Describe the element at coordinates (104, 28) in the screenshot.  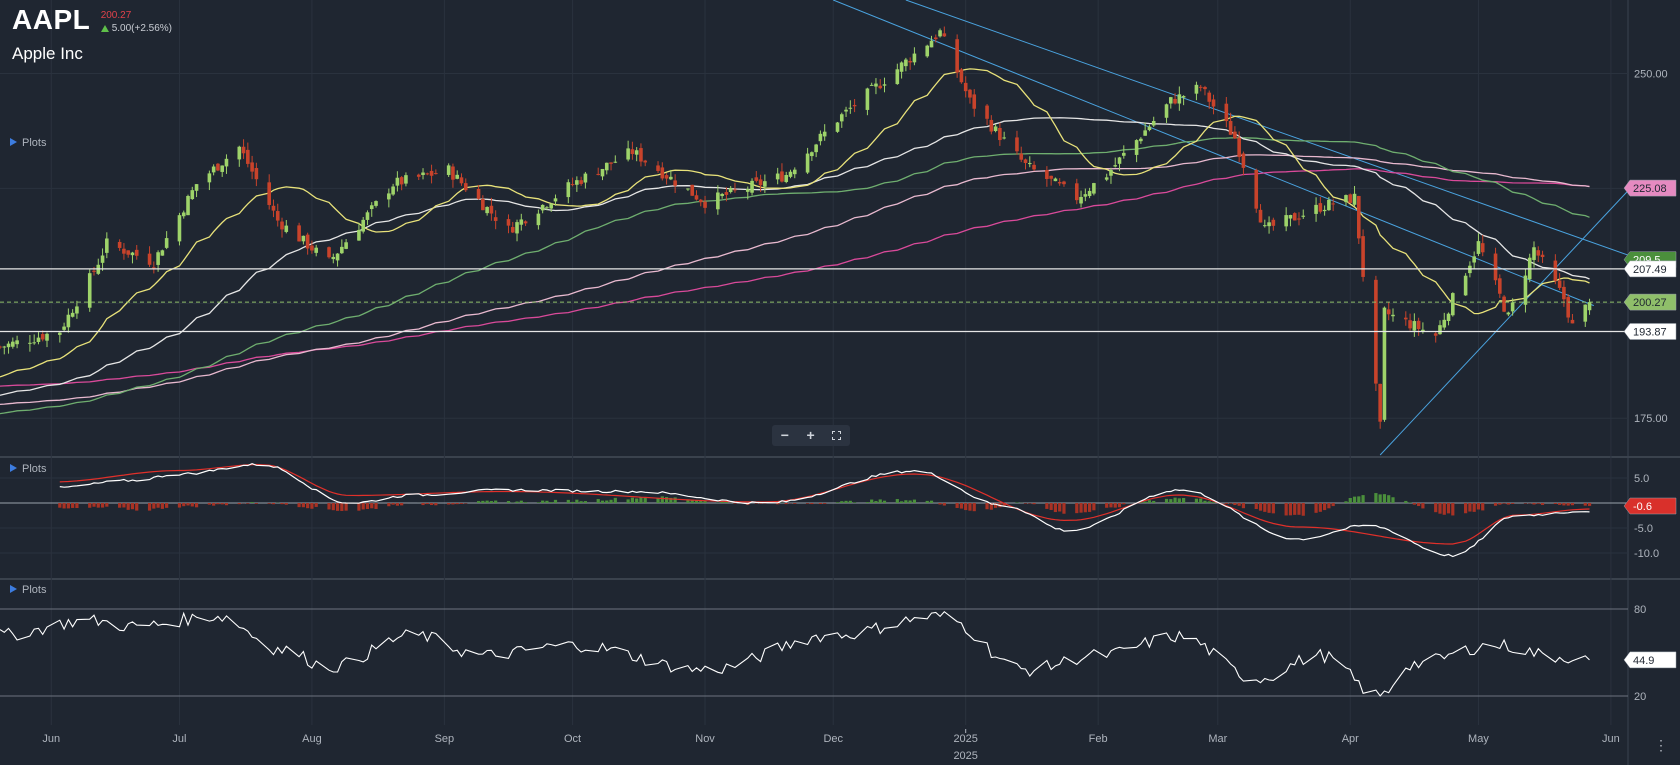
I see `arrow-up-icon` at that location.